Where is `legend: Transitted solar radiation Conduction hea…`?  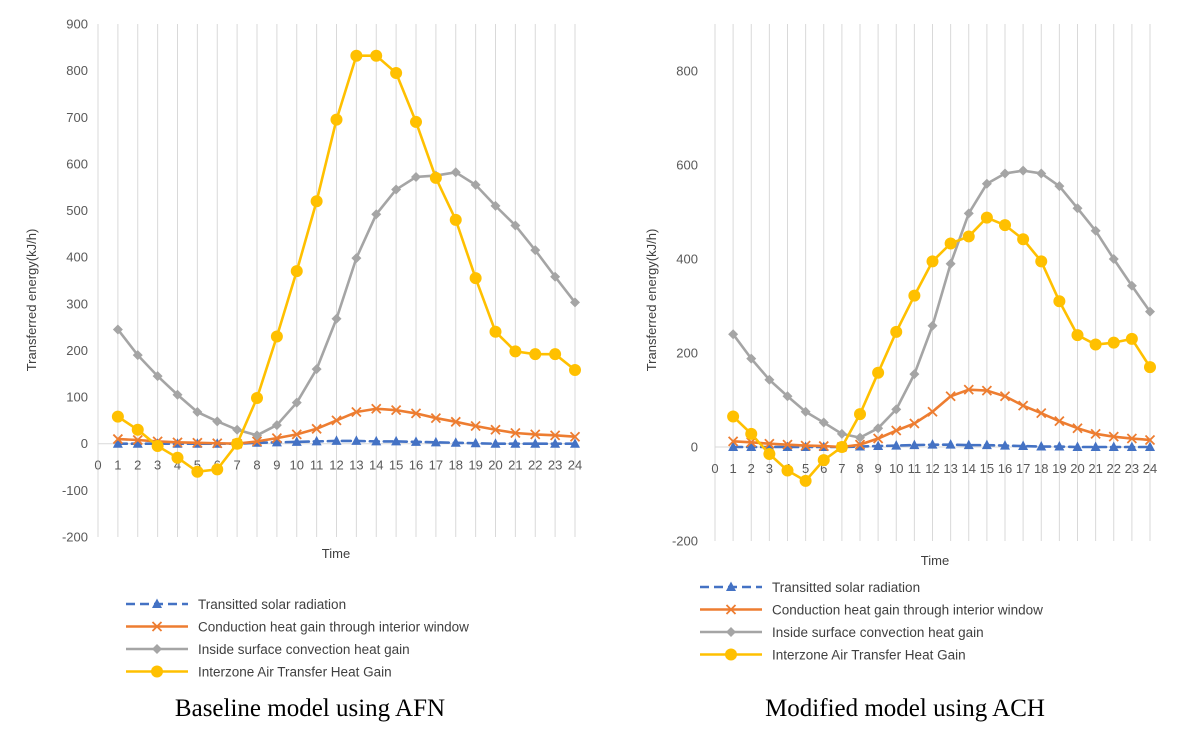 legend: Transitted solar radiation Conduction hea… is located at coordinates (871, 621).